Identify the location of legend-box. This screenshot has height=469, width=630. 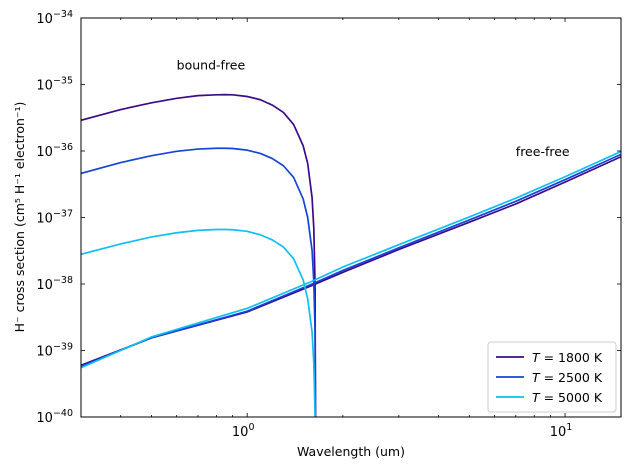
(552, 377).